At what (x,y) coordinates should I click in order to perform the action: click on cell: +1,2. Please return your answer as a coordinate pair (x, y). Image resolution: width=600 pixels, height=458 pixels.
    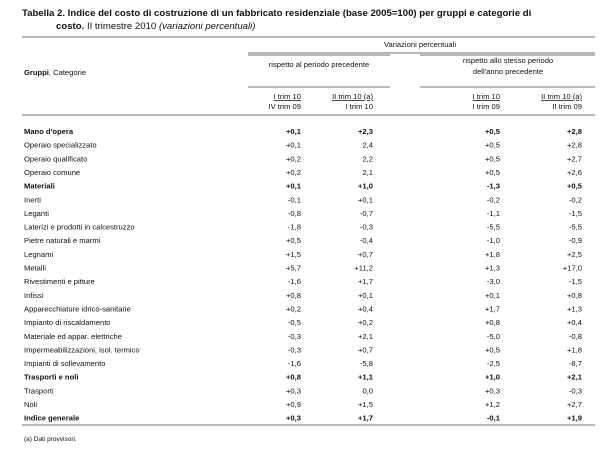
    Looking at the image, I should click on (492, 404).